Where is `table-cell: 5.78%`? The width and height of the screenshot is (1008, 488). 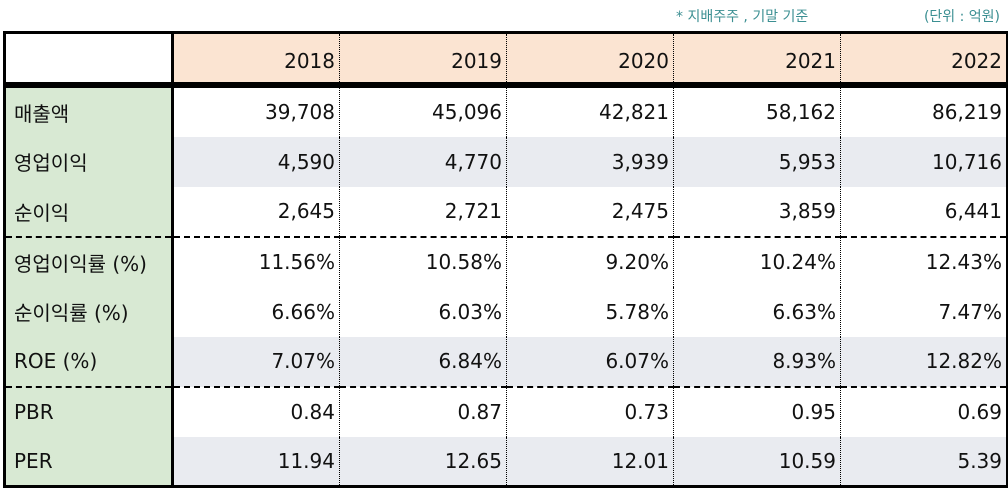 table-cell: 5.78% is located at coordinates (590, 311).